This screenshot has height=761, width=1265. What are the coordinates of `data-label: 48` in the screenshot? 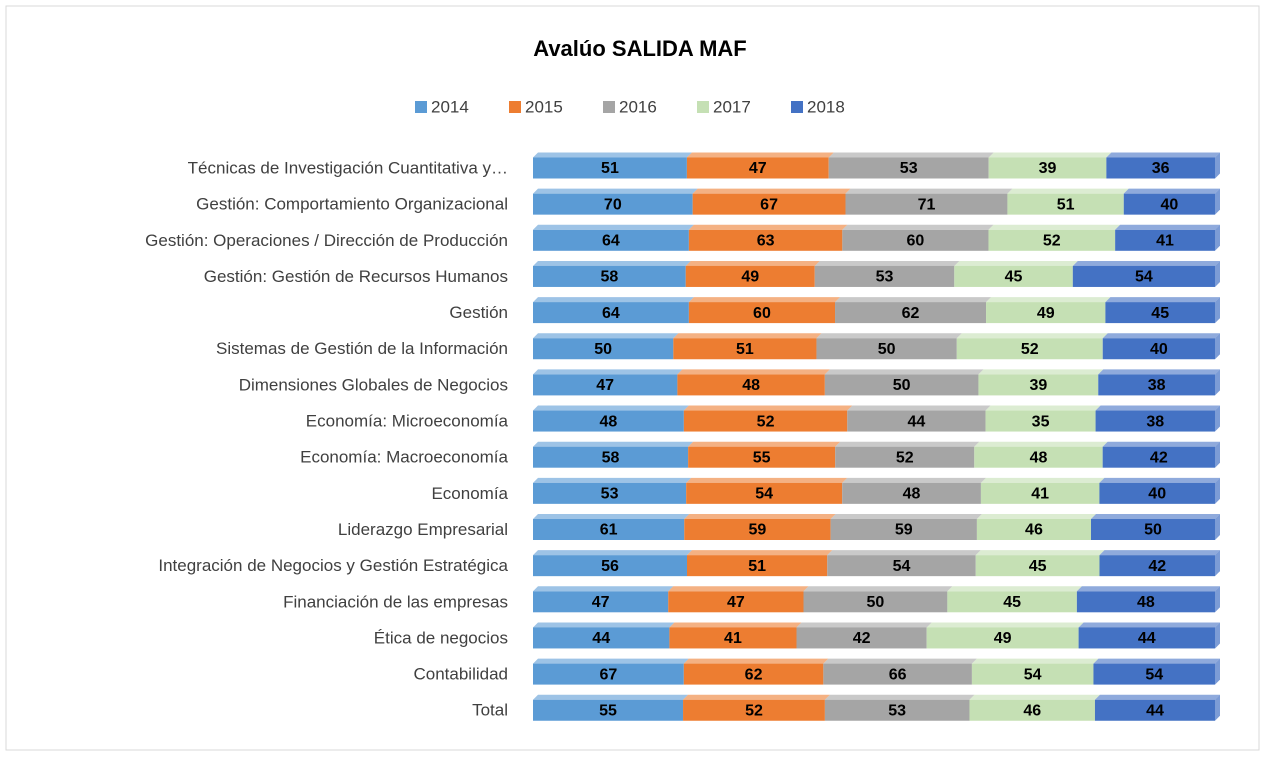 It's located at (912, 494).